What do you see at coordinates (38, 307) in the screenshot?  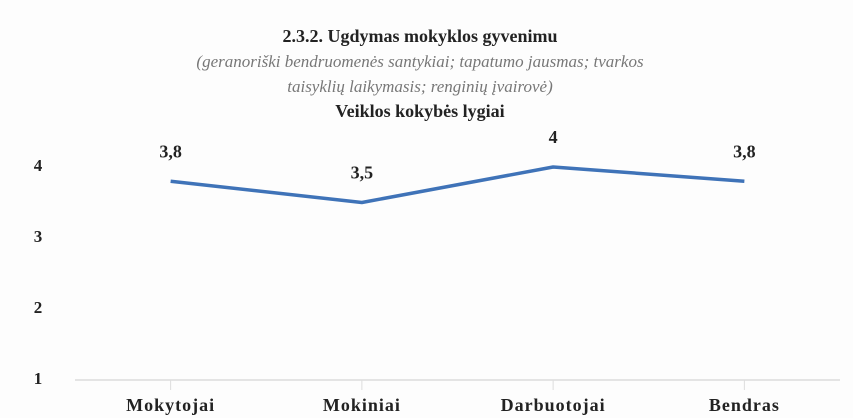 I see `y-tick-label: 2` at bounding box center [38, 307].